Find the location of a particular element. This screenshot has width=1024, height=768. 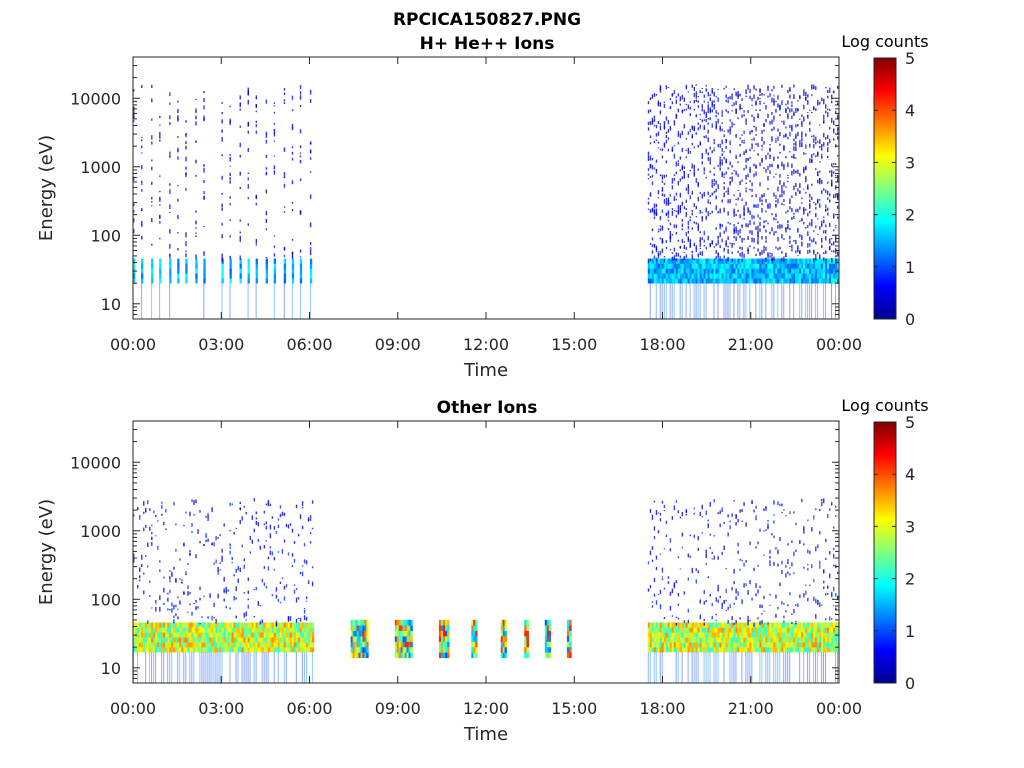

panel-title: H+ He++ Ions is located at coordinates (487, 44).